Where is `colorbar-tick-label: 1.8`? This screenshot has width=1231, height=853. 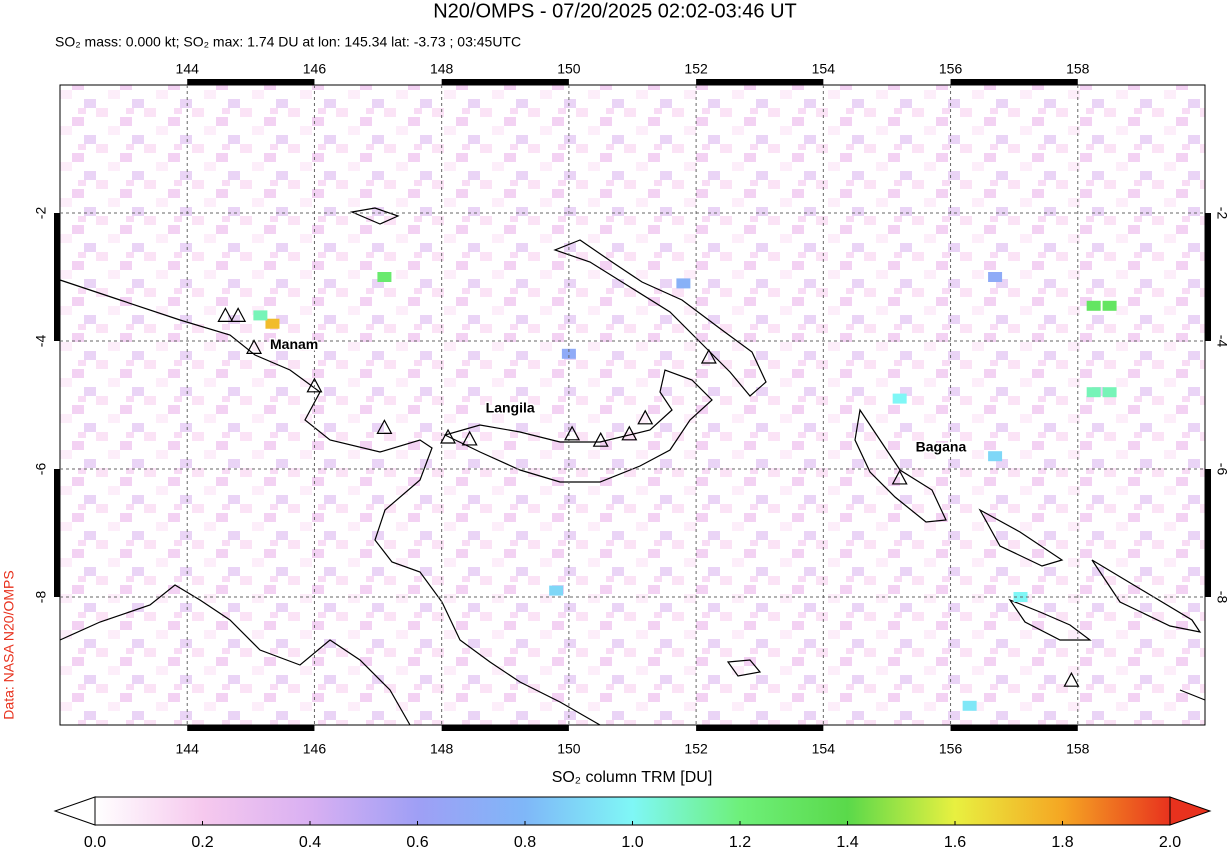
colorbar-tick-label: 1.8 is located at coordinates (1062, 842).